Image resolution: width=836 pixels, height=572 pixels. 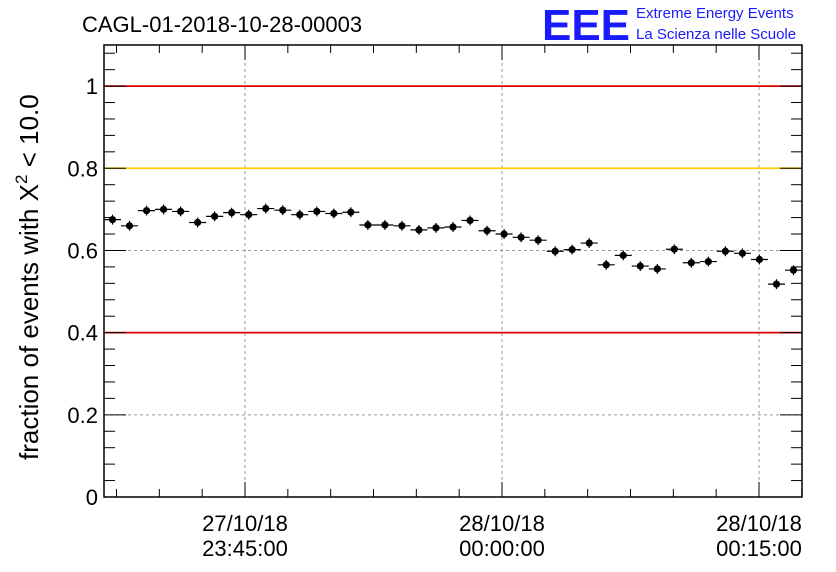 What do you see at coordinates (715, 13) in the screenshot?
I see `eee-logo-line1: Extreme Energy Events` at bounding box center [715, 13].